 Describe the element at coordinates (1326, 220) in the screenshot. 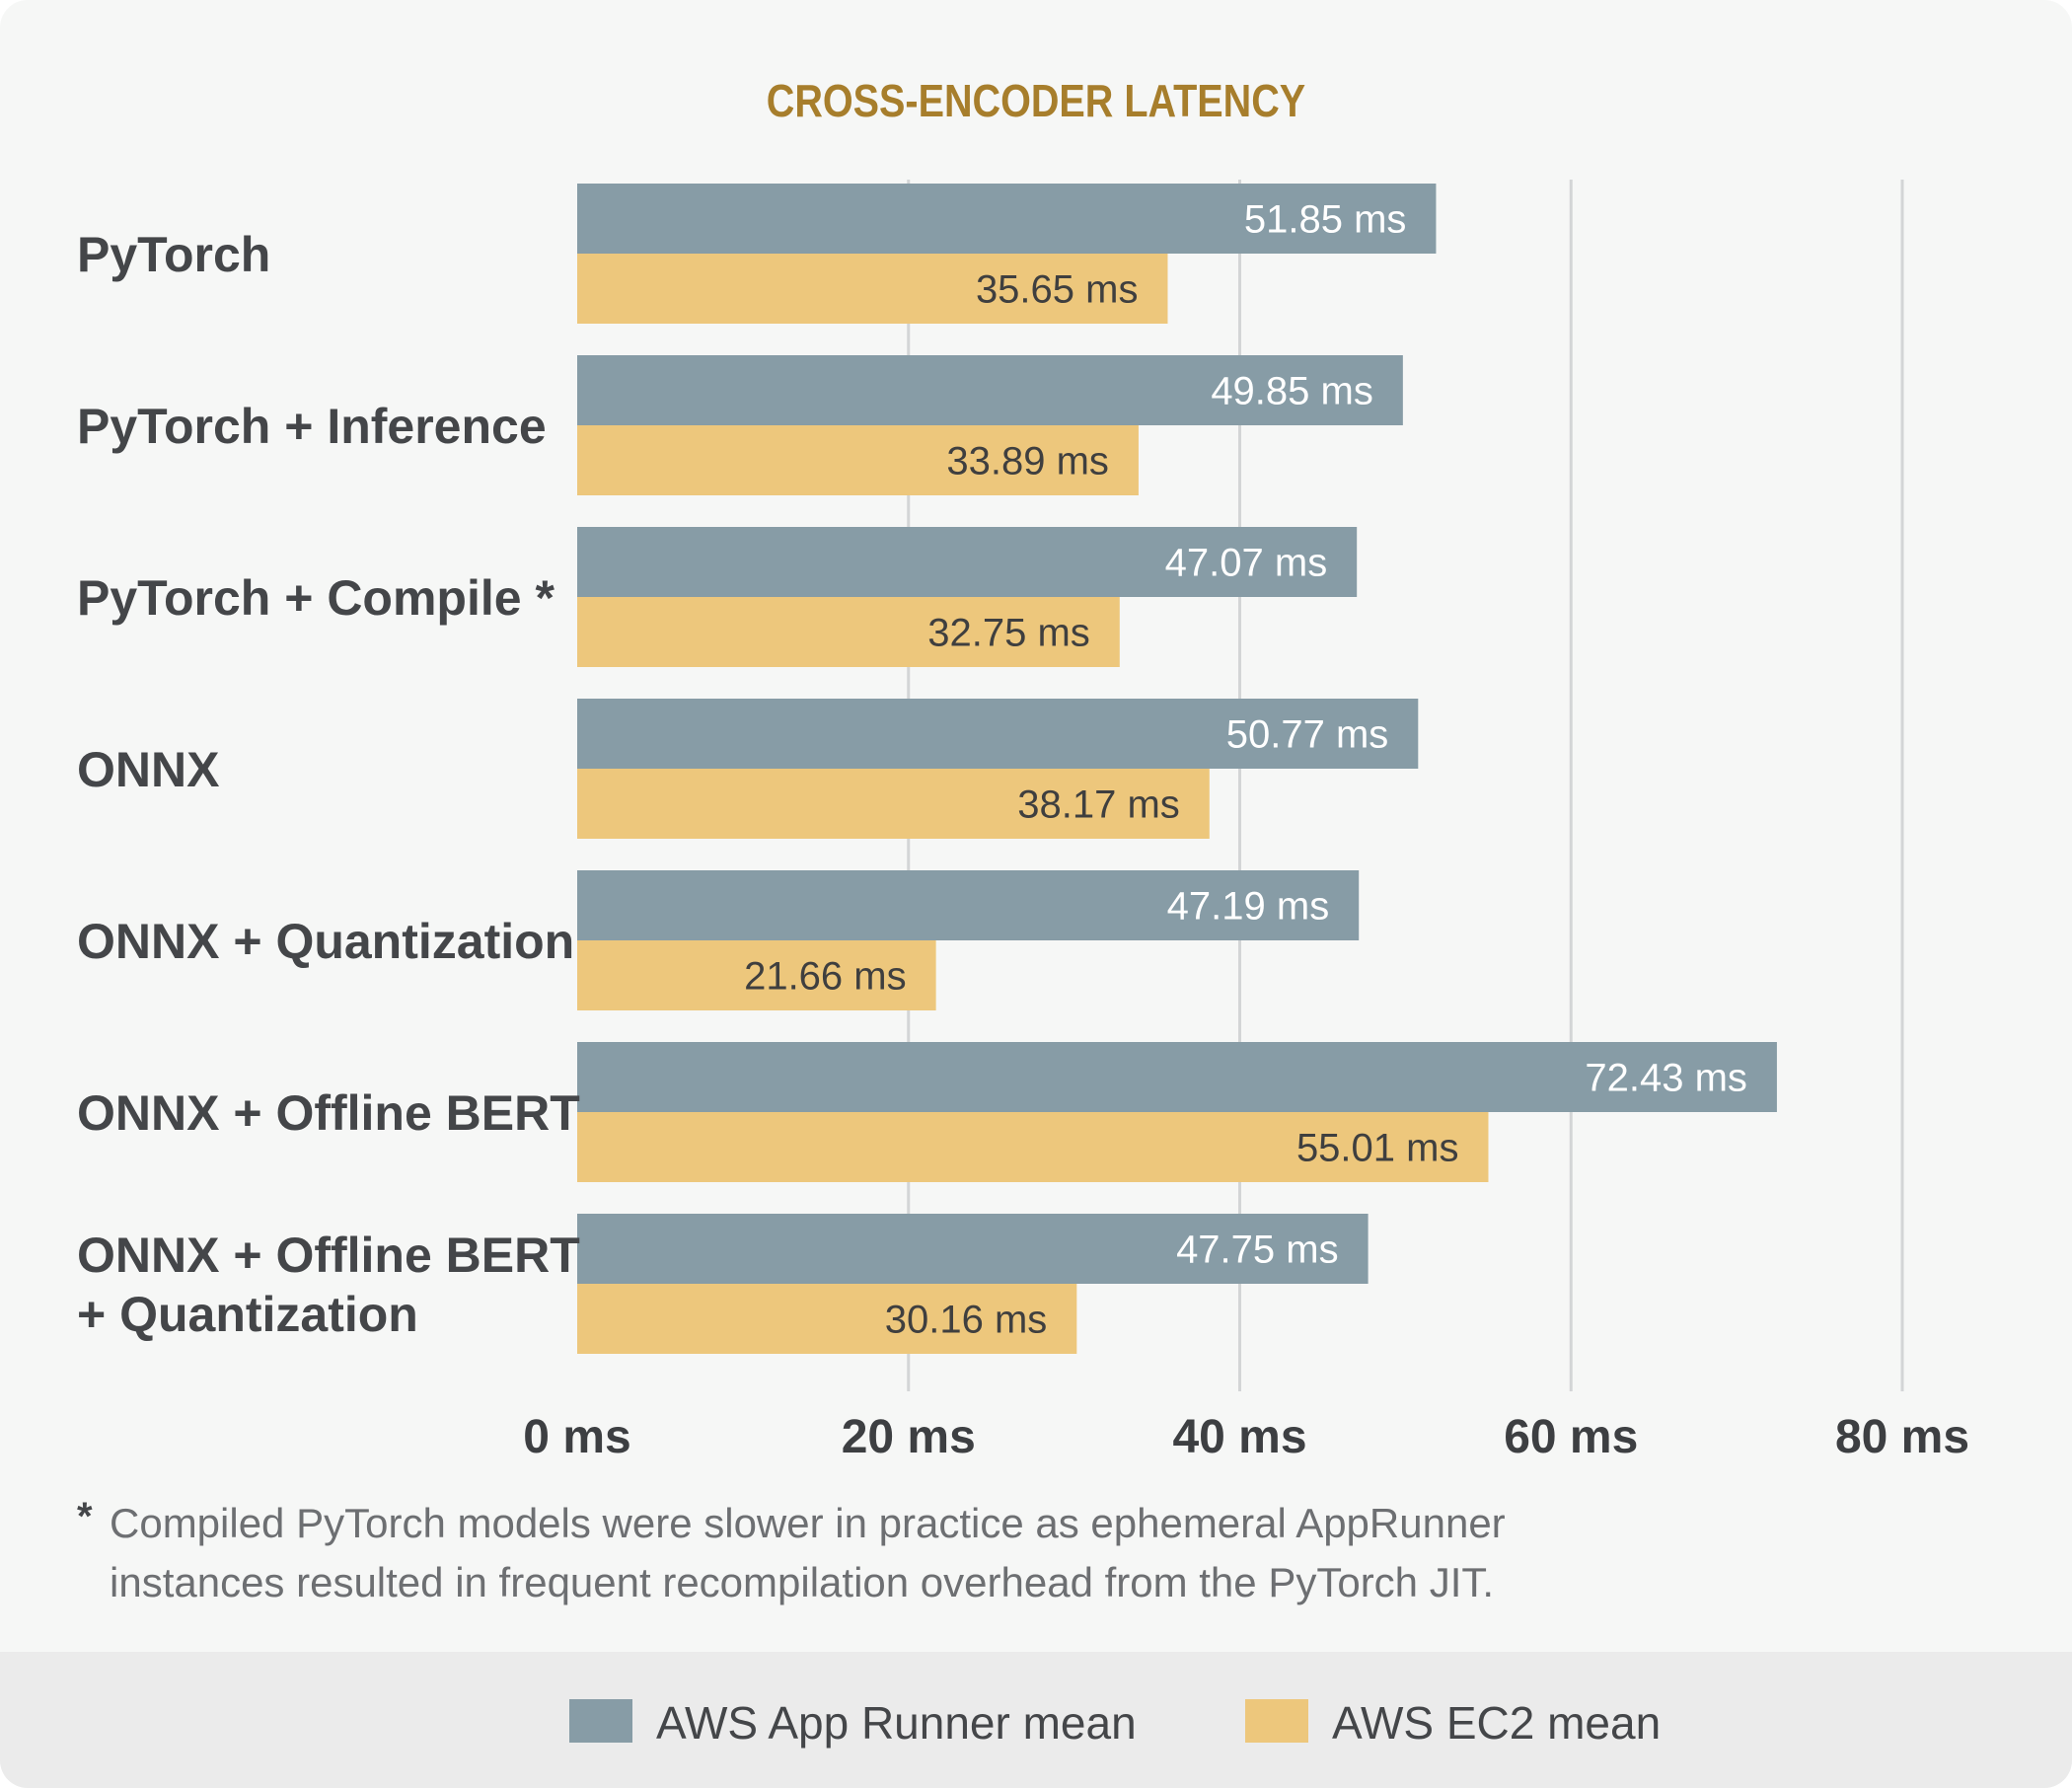

I see `bar-value-label: 51.85 ms` at that location.